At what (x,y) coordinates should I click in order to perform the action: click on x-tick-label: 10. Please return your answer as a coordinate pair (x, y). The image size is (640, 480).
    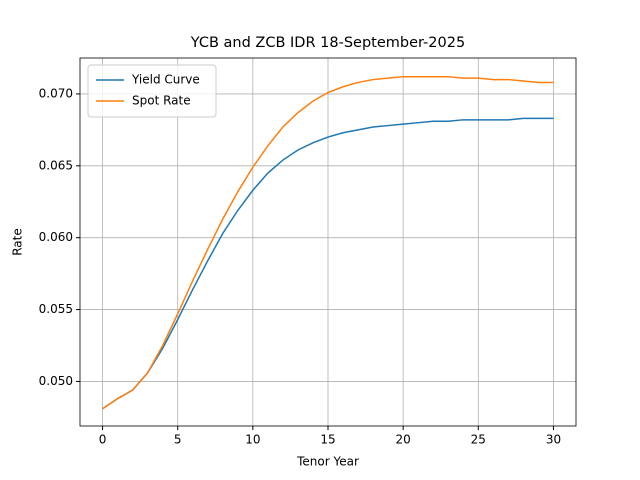
    Looking at the image, I should click on (252, 440).